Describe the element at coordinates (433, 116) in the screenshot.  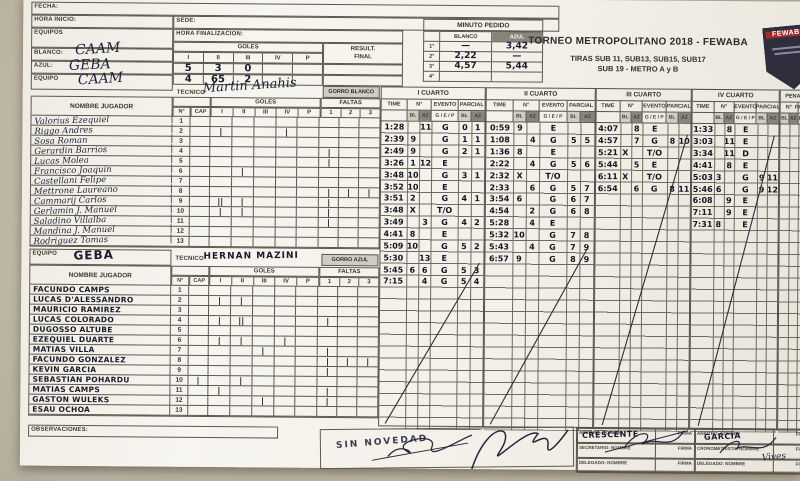
I see `quarter-1-subcols: BL AZ G / E / P BL AZ` at that location.